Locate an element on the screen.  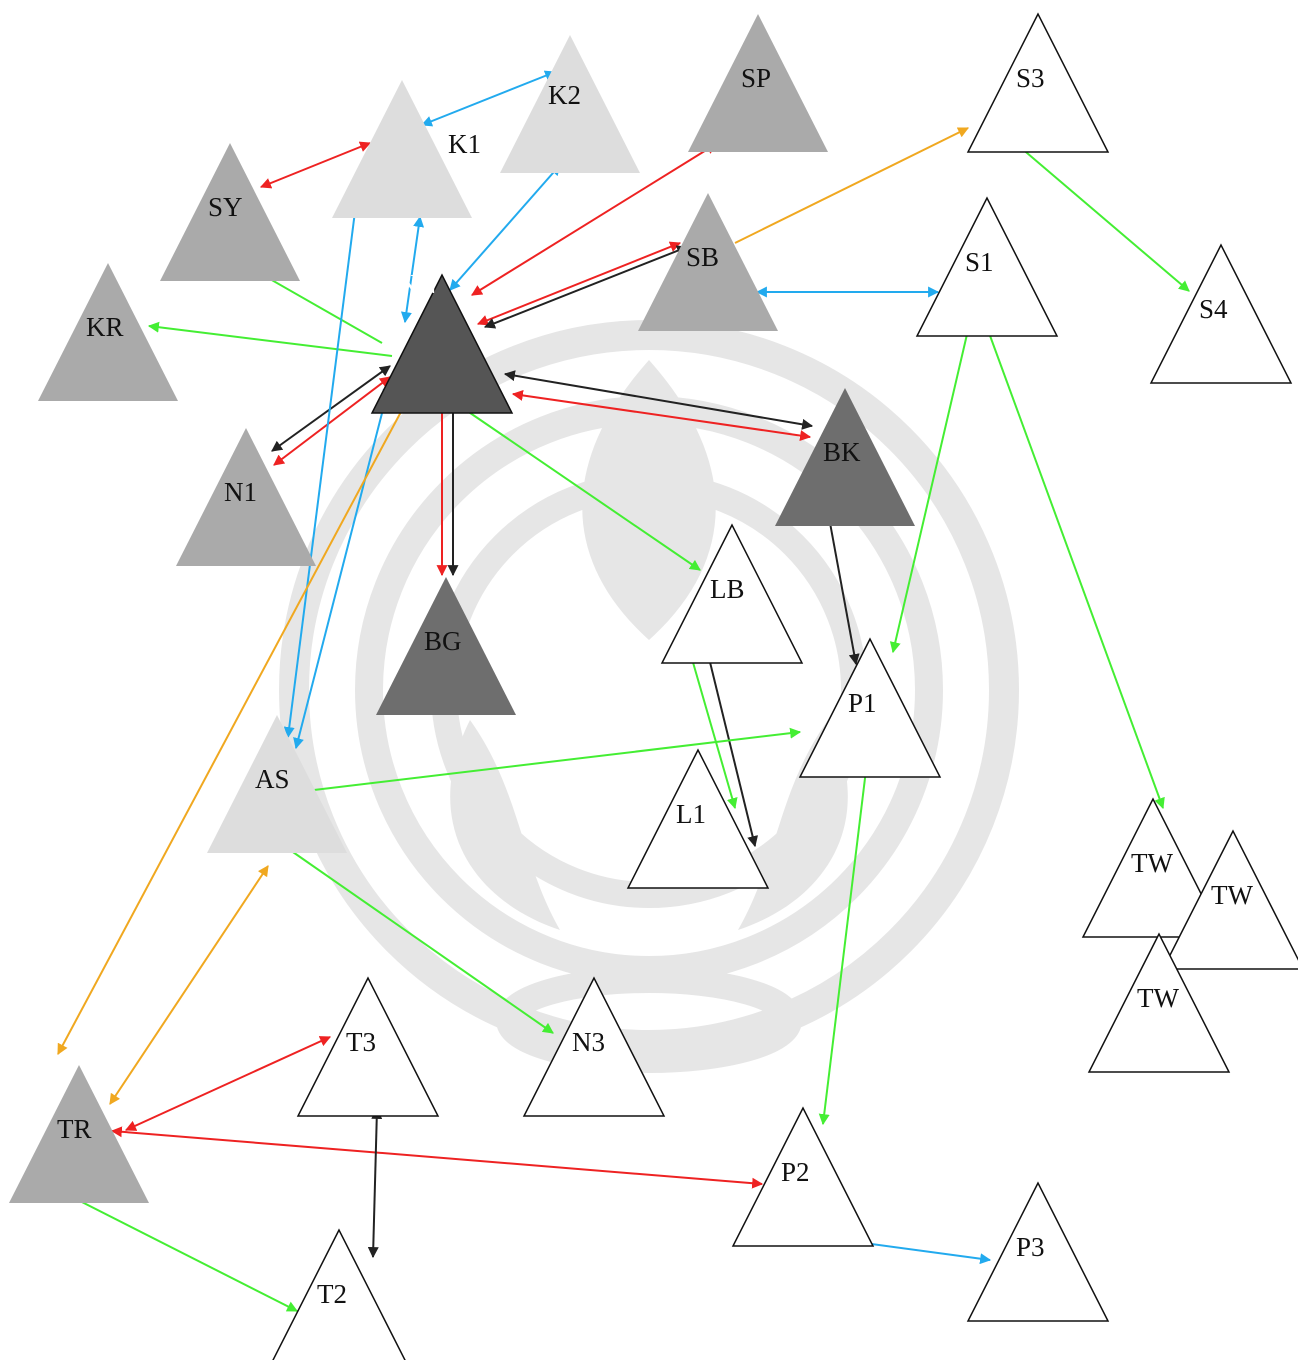
node-tw1-triangle is located at coordinates (1153, 867).